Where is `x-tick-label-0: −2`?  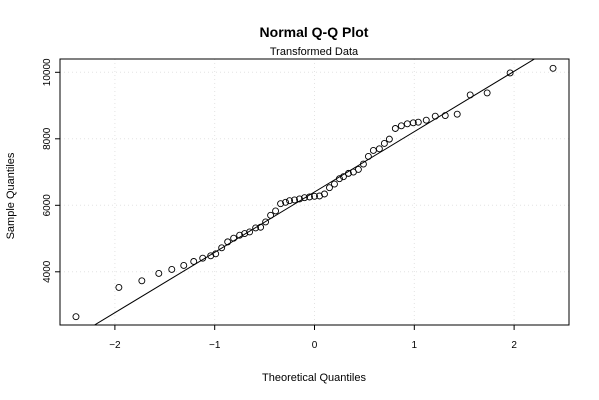 x-tick-label-0: −2 is located at coordinates (115, 345).